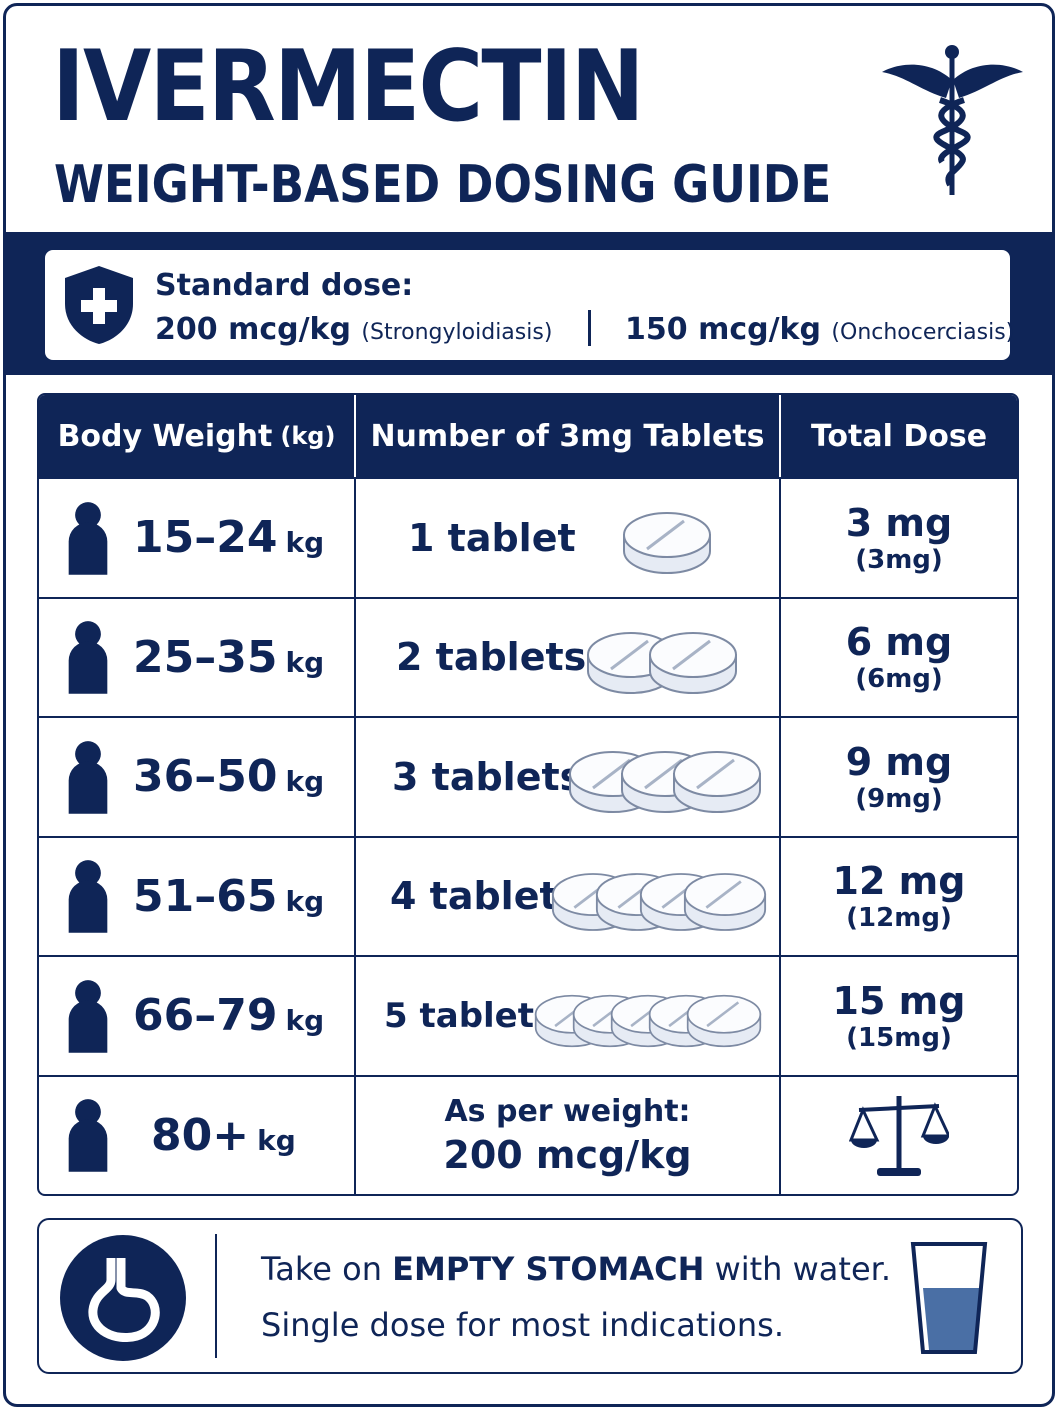 This screenshot has height=1408, width=1056. Describe the element at coordinates (952, 120) in the screenshot. I see `caduceus-icon` at that location.